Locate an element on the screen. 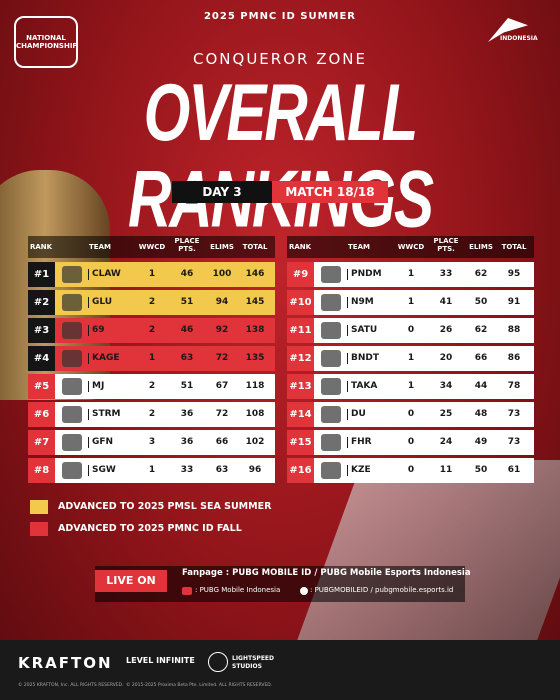  day-label: DAY 3 is located at coordinates (222, 192).